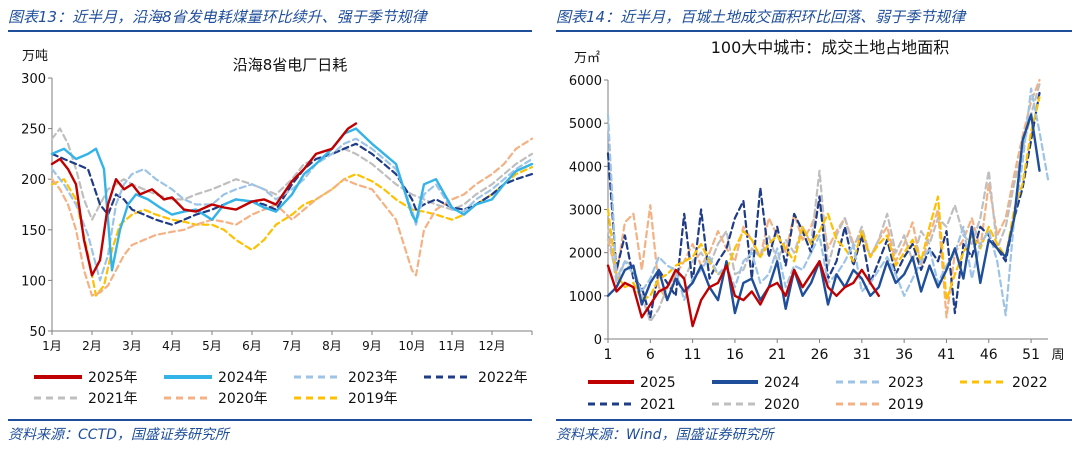 The image size is (1080, 449). Describe the element at coordinates (243, 378) in the screenshot. I see `legend-label-2024: 2024年` at that location.